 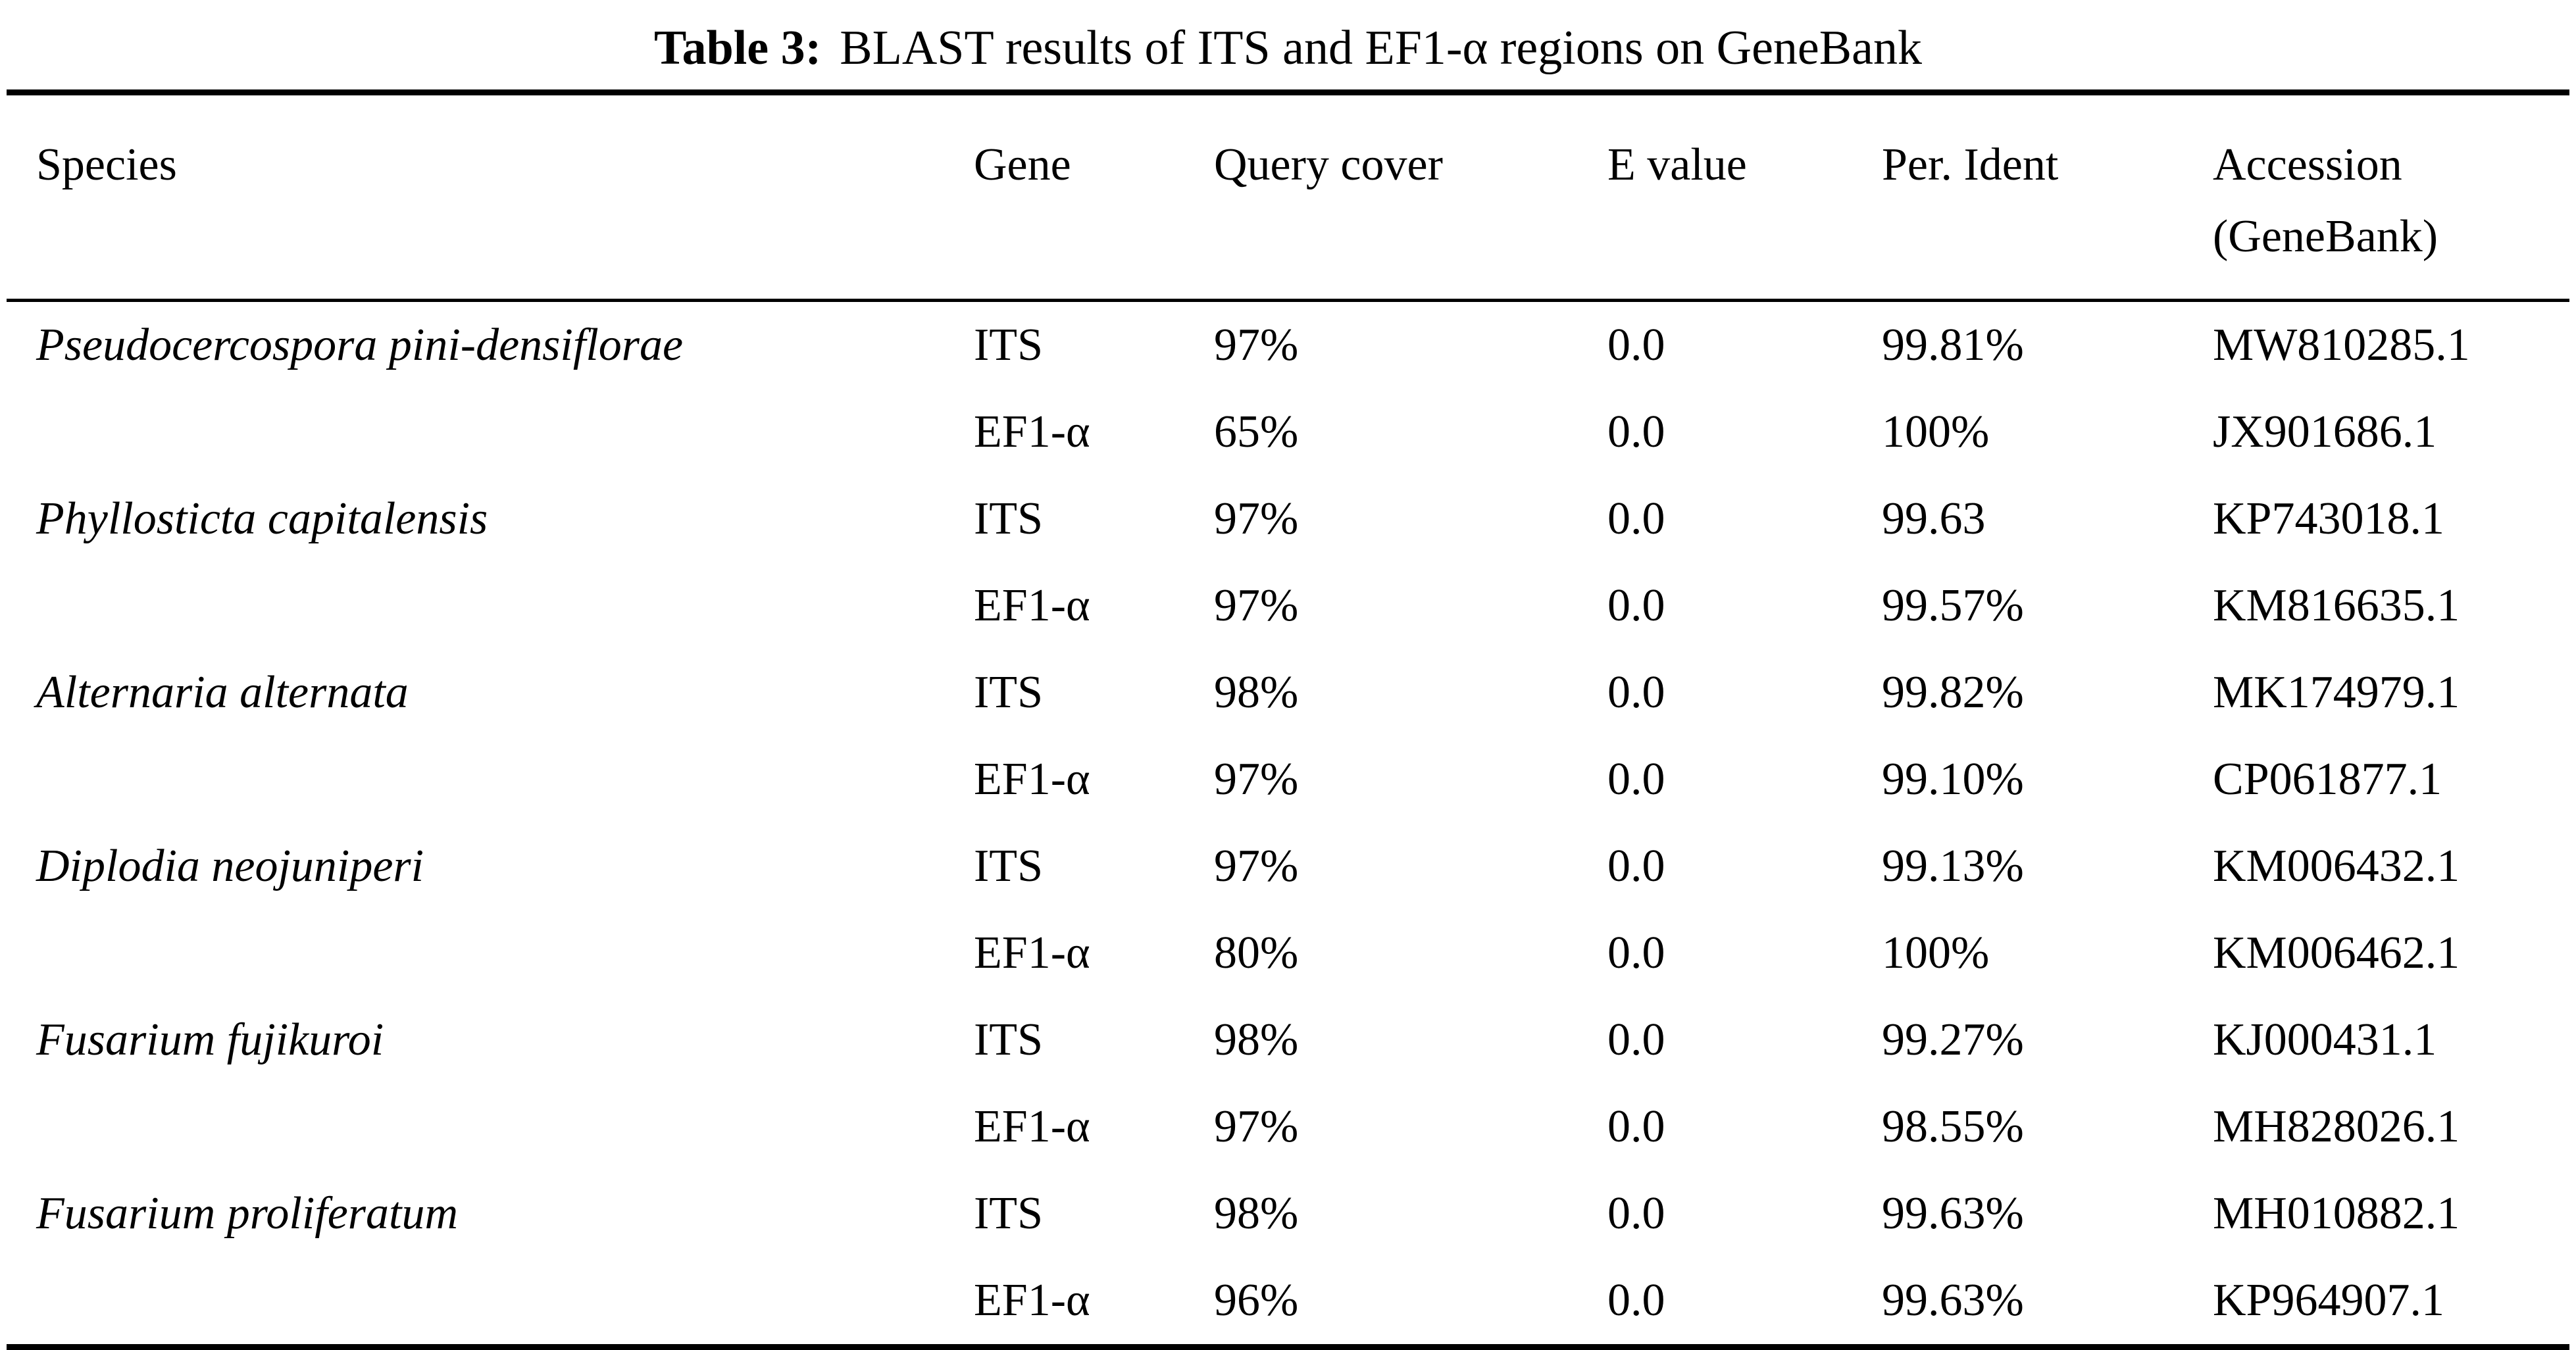 What do you see at coordinates (1970, 164) in the screenshot?
I see `column-header-per-ident: Per. Ident` at bounding box center [1970, 164].